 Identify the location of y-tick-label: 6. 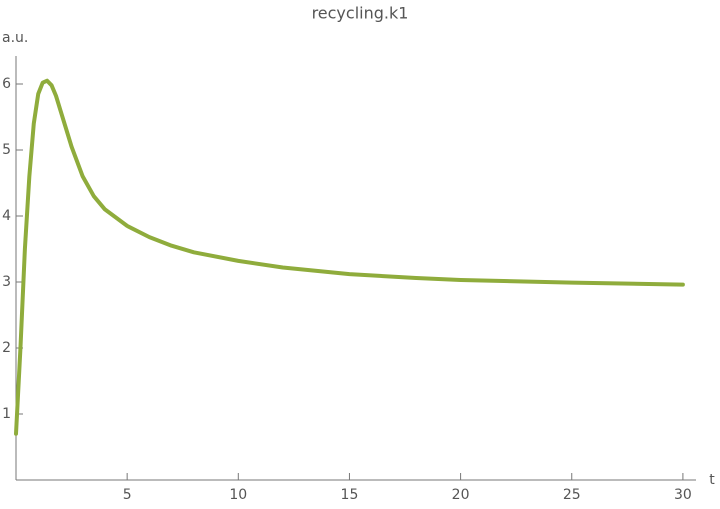
(6, 84).